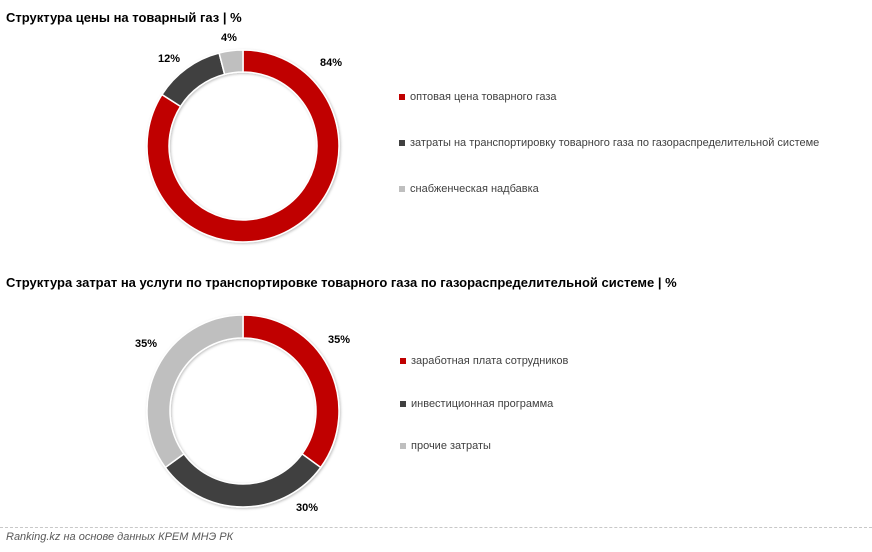  Describe the element at coordinates (490, 361) in the screenshot. I see `legend-label: заработная плата сотрудников` at that location.